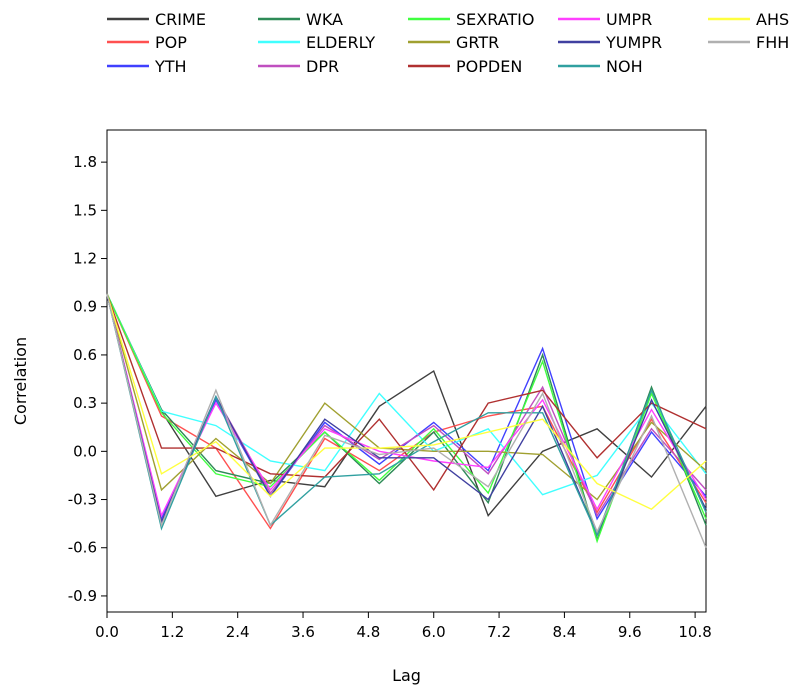  I want to click on x-axis: 0.0 1.2 2.4 3.6 4.8 6.0 7.2 8.4 9.6 10.8, so click(403, 626).